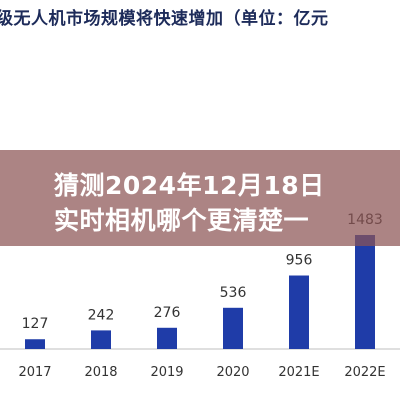  I want to click on bar-2020, so click(233, 328).